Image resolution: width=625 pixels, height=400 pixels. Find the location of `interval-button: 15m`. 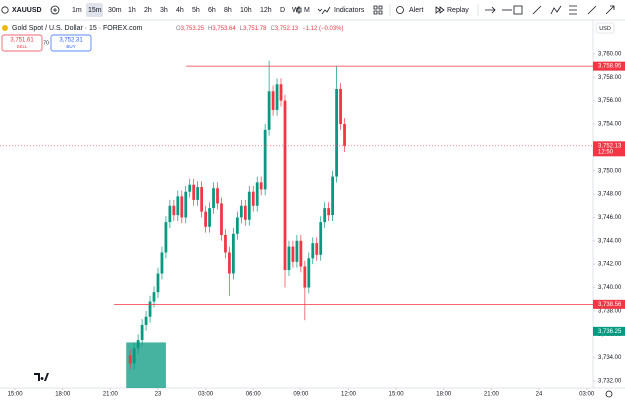

interval-button: 15m is located at coordinates (95, 10).